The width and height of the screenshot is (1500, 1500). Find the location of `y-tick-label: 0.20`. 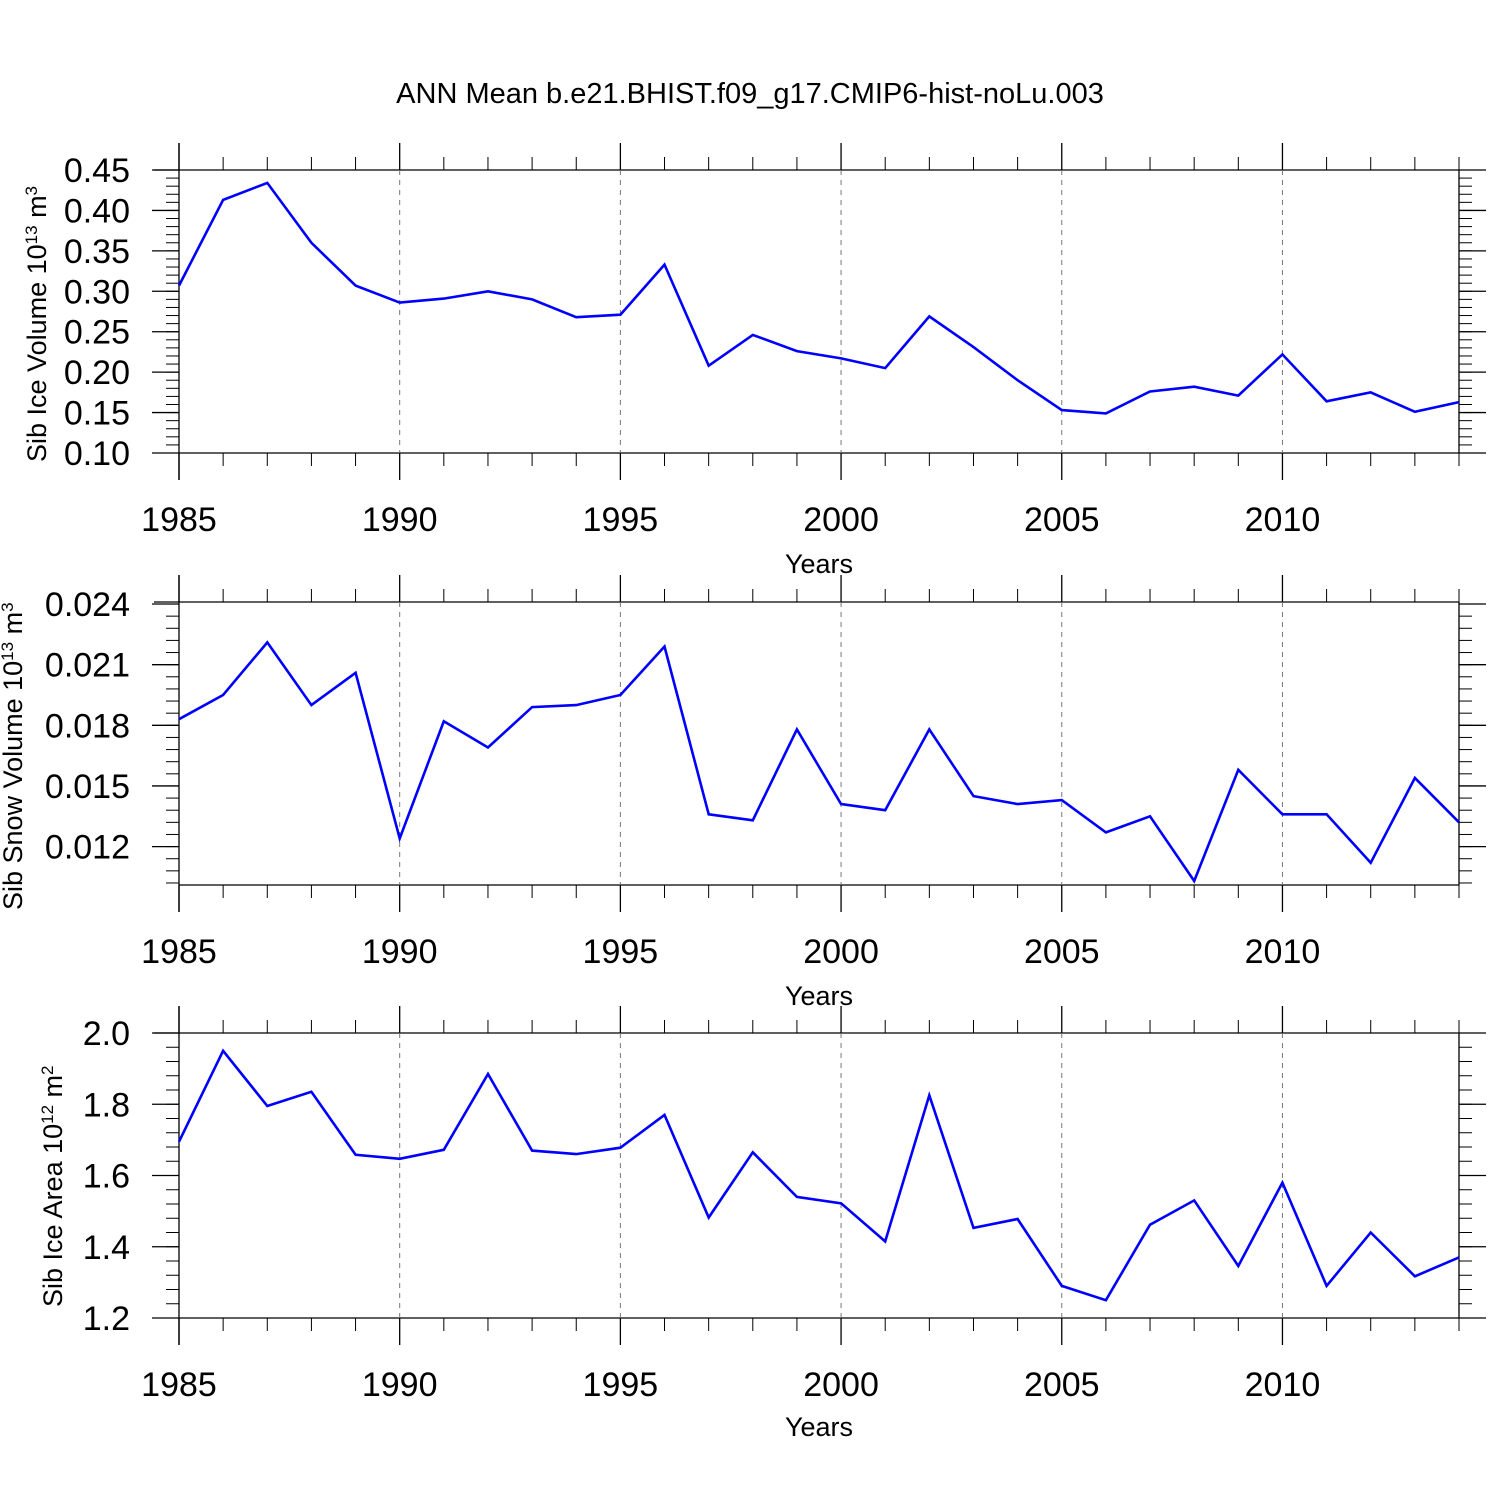

y-tick-label: 0.20 is located at coordinates (97, 373).